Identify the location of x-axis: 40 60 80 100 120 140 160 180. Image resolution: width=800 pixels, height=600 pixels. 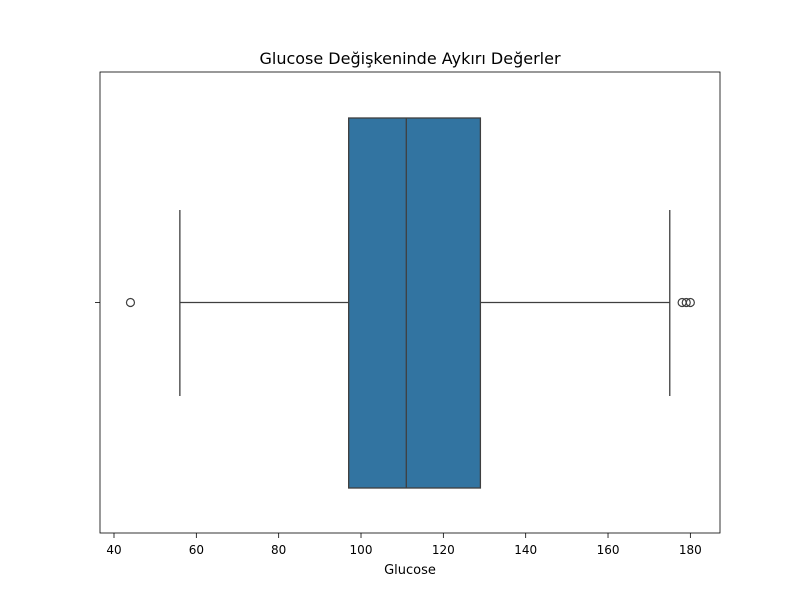
(404, 545).